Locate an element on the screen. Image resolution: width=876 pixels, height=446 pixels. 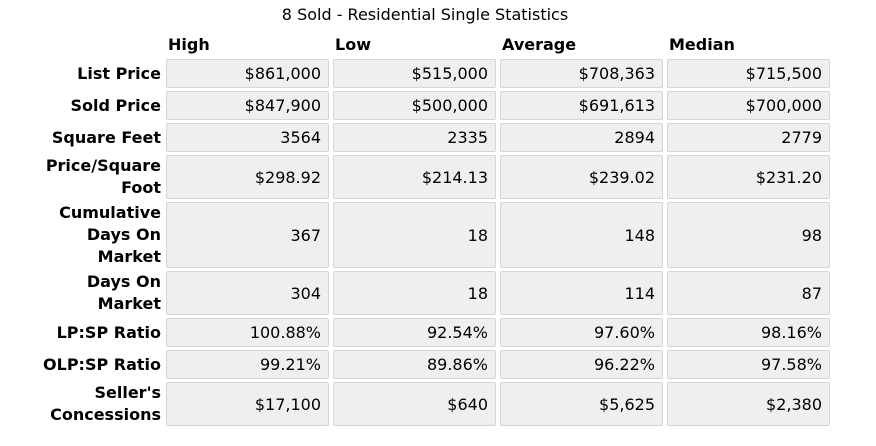
value-cell: $2,380 is located at coordinates (748, 404).